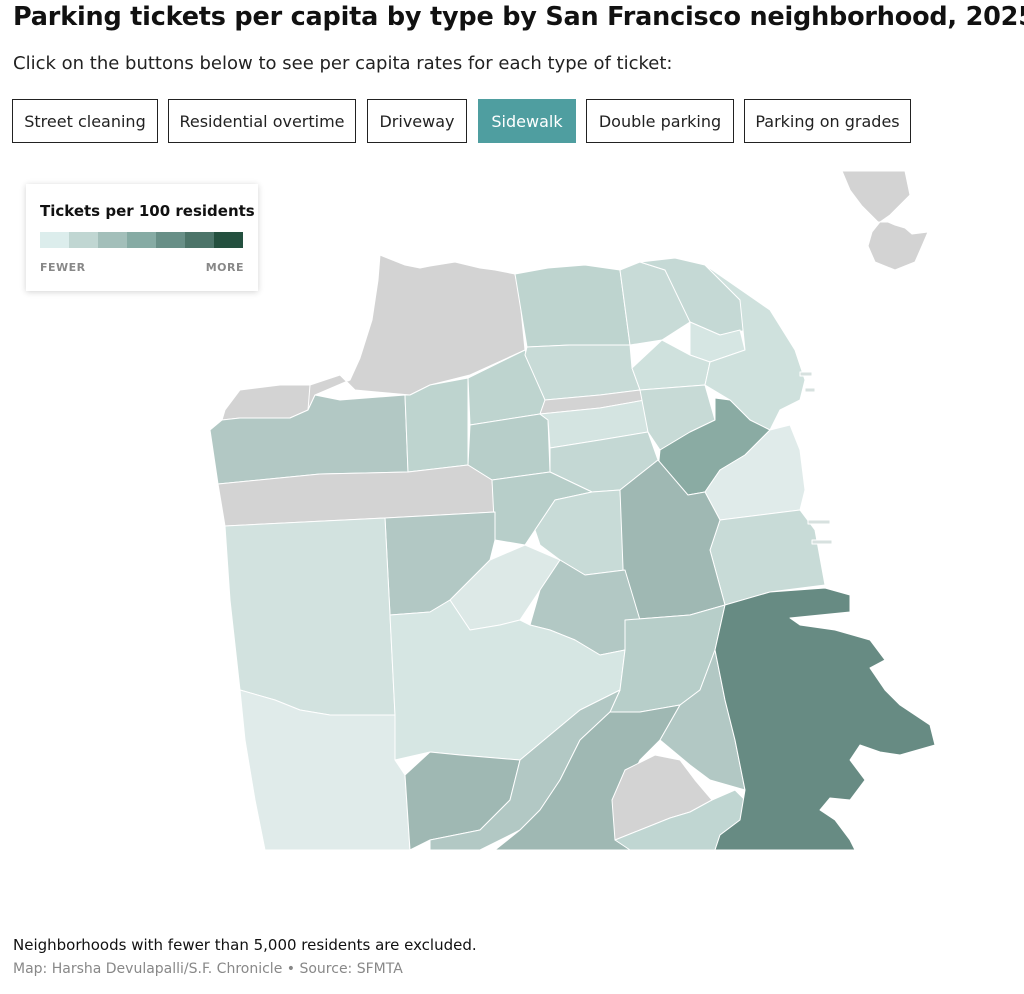 This screenshot has width=1024, height=994. I want to click on legend-color-scale, so click(141, 240).